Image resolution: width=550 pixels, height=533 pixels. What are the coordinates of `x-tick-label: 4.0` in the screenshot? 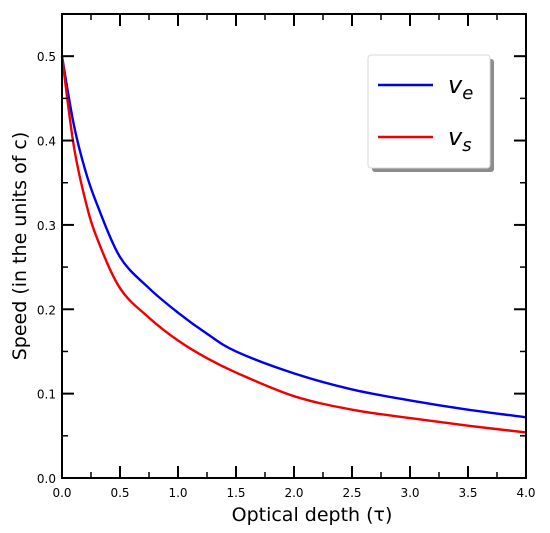 It's located at (525, 493).